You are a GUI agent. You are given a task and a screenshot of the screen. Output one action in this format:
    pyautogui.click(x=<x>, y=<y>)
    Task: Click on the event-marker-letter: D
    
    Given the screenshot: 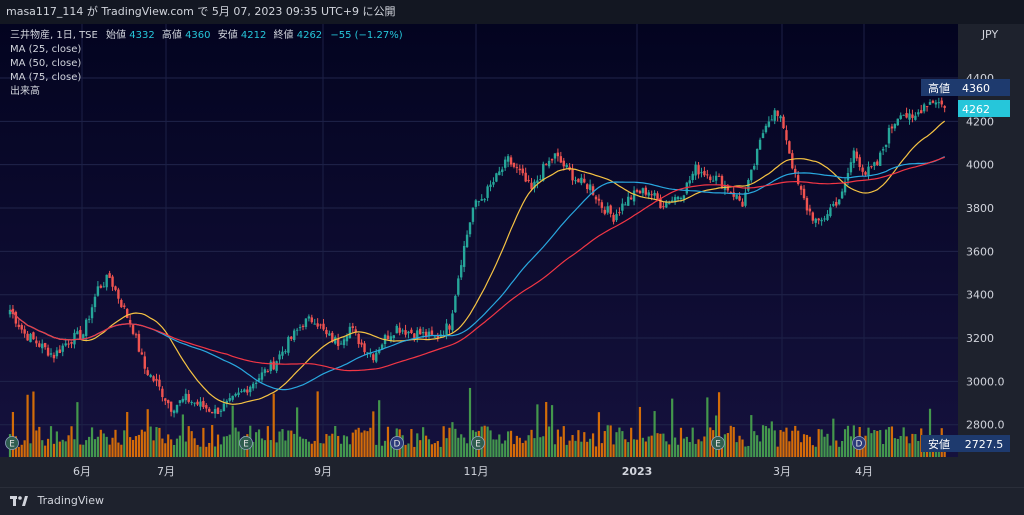 What is the action you would take?
    pyautogui.click(x=859, y=445)
    